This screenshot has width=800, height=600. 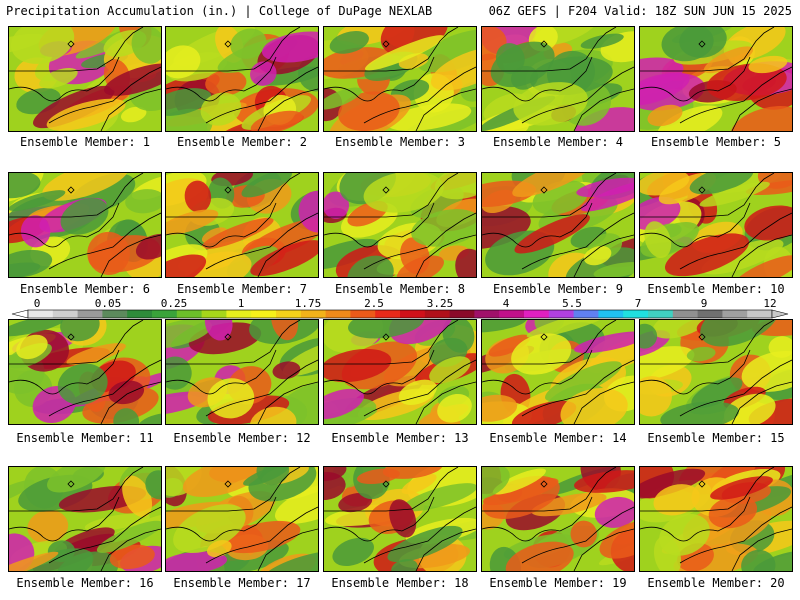 What do you see at coordinates (85, 583) in the screenshot?
I see `ensemble-member-label: Ensemble Member: 16` at bounding box center [85, 583].